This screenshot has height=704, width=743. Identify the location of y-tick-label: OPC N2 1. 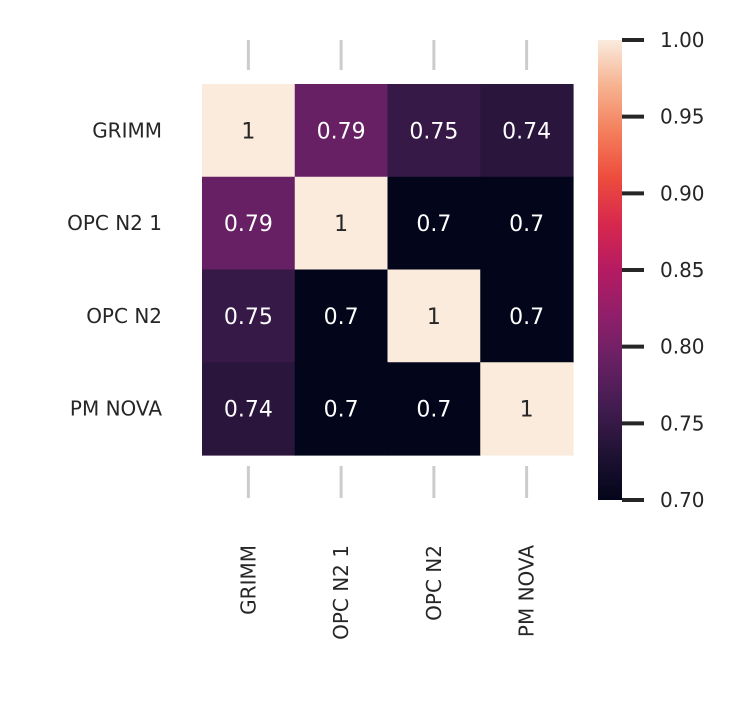
(114, 223).